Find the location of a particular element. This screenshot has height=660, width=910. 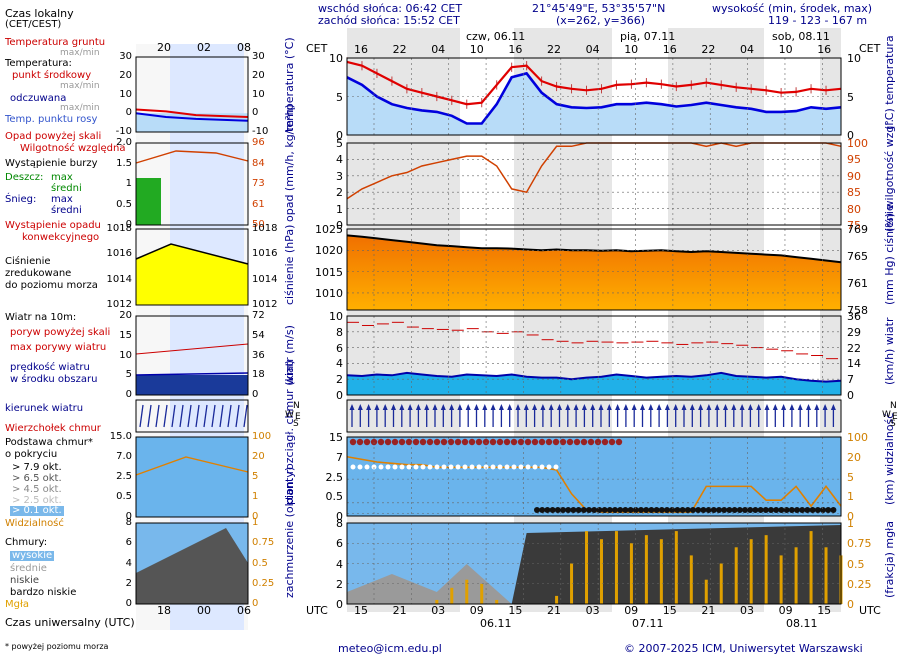

legend-gust-max: max porywy wiatru is located at coordinates (58, 347).